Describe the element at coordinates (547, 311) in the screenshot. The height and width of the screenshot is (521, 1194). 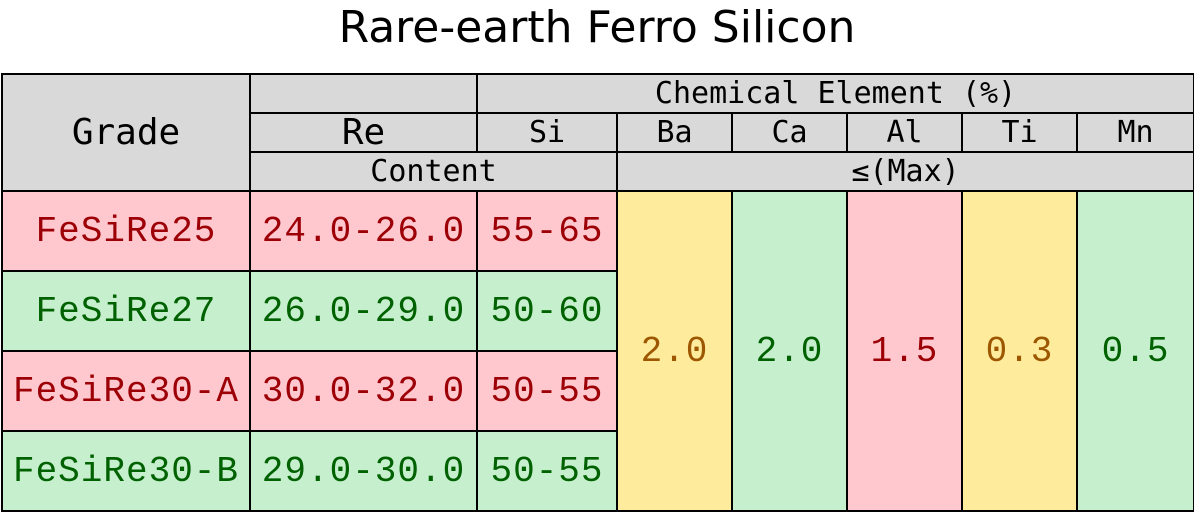
I see `cell: 50-60` at that location.